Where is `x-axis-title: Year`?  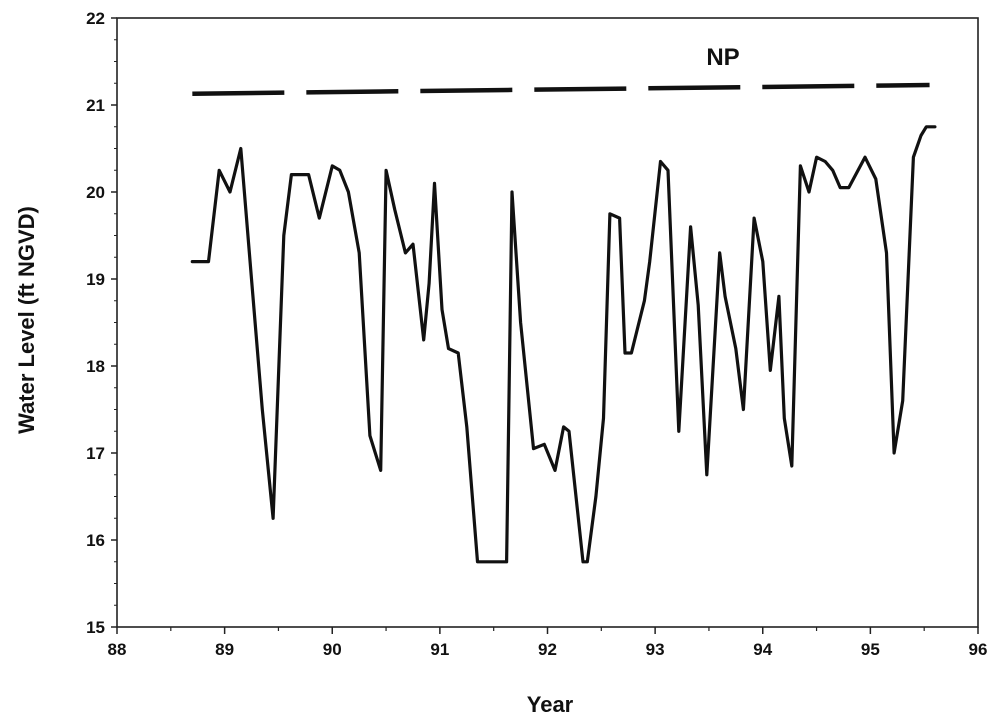 x-axis-title: Year is located at coordinates (550, 704).